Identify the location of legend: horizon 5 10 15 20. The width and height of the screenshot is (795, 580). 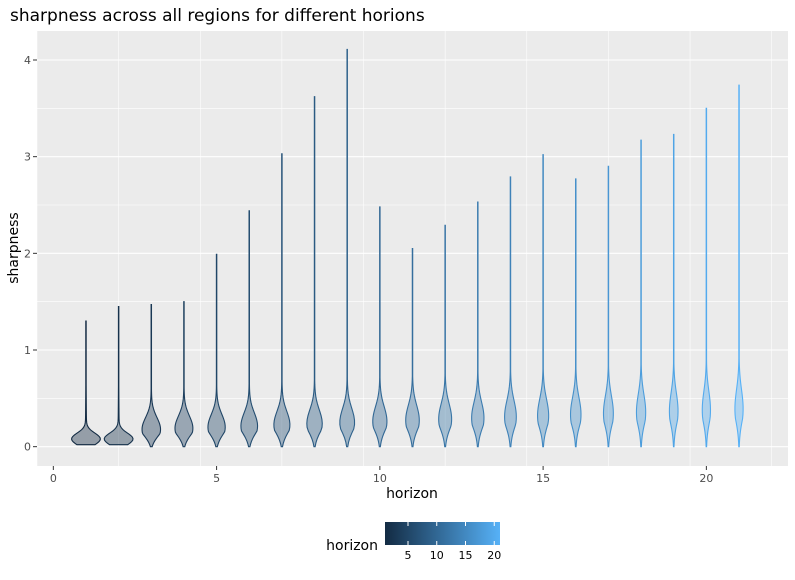
(413, 542).